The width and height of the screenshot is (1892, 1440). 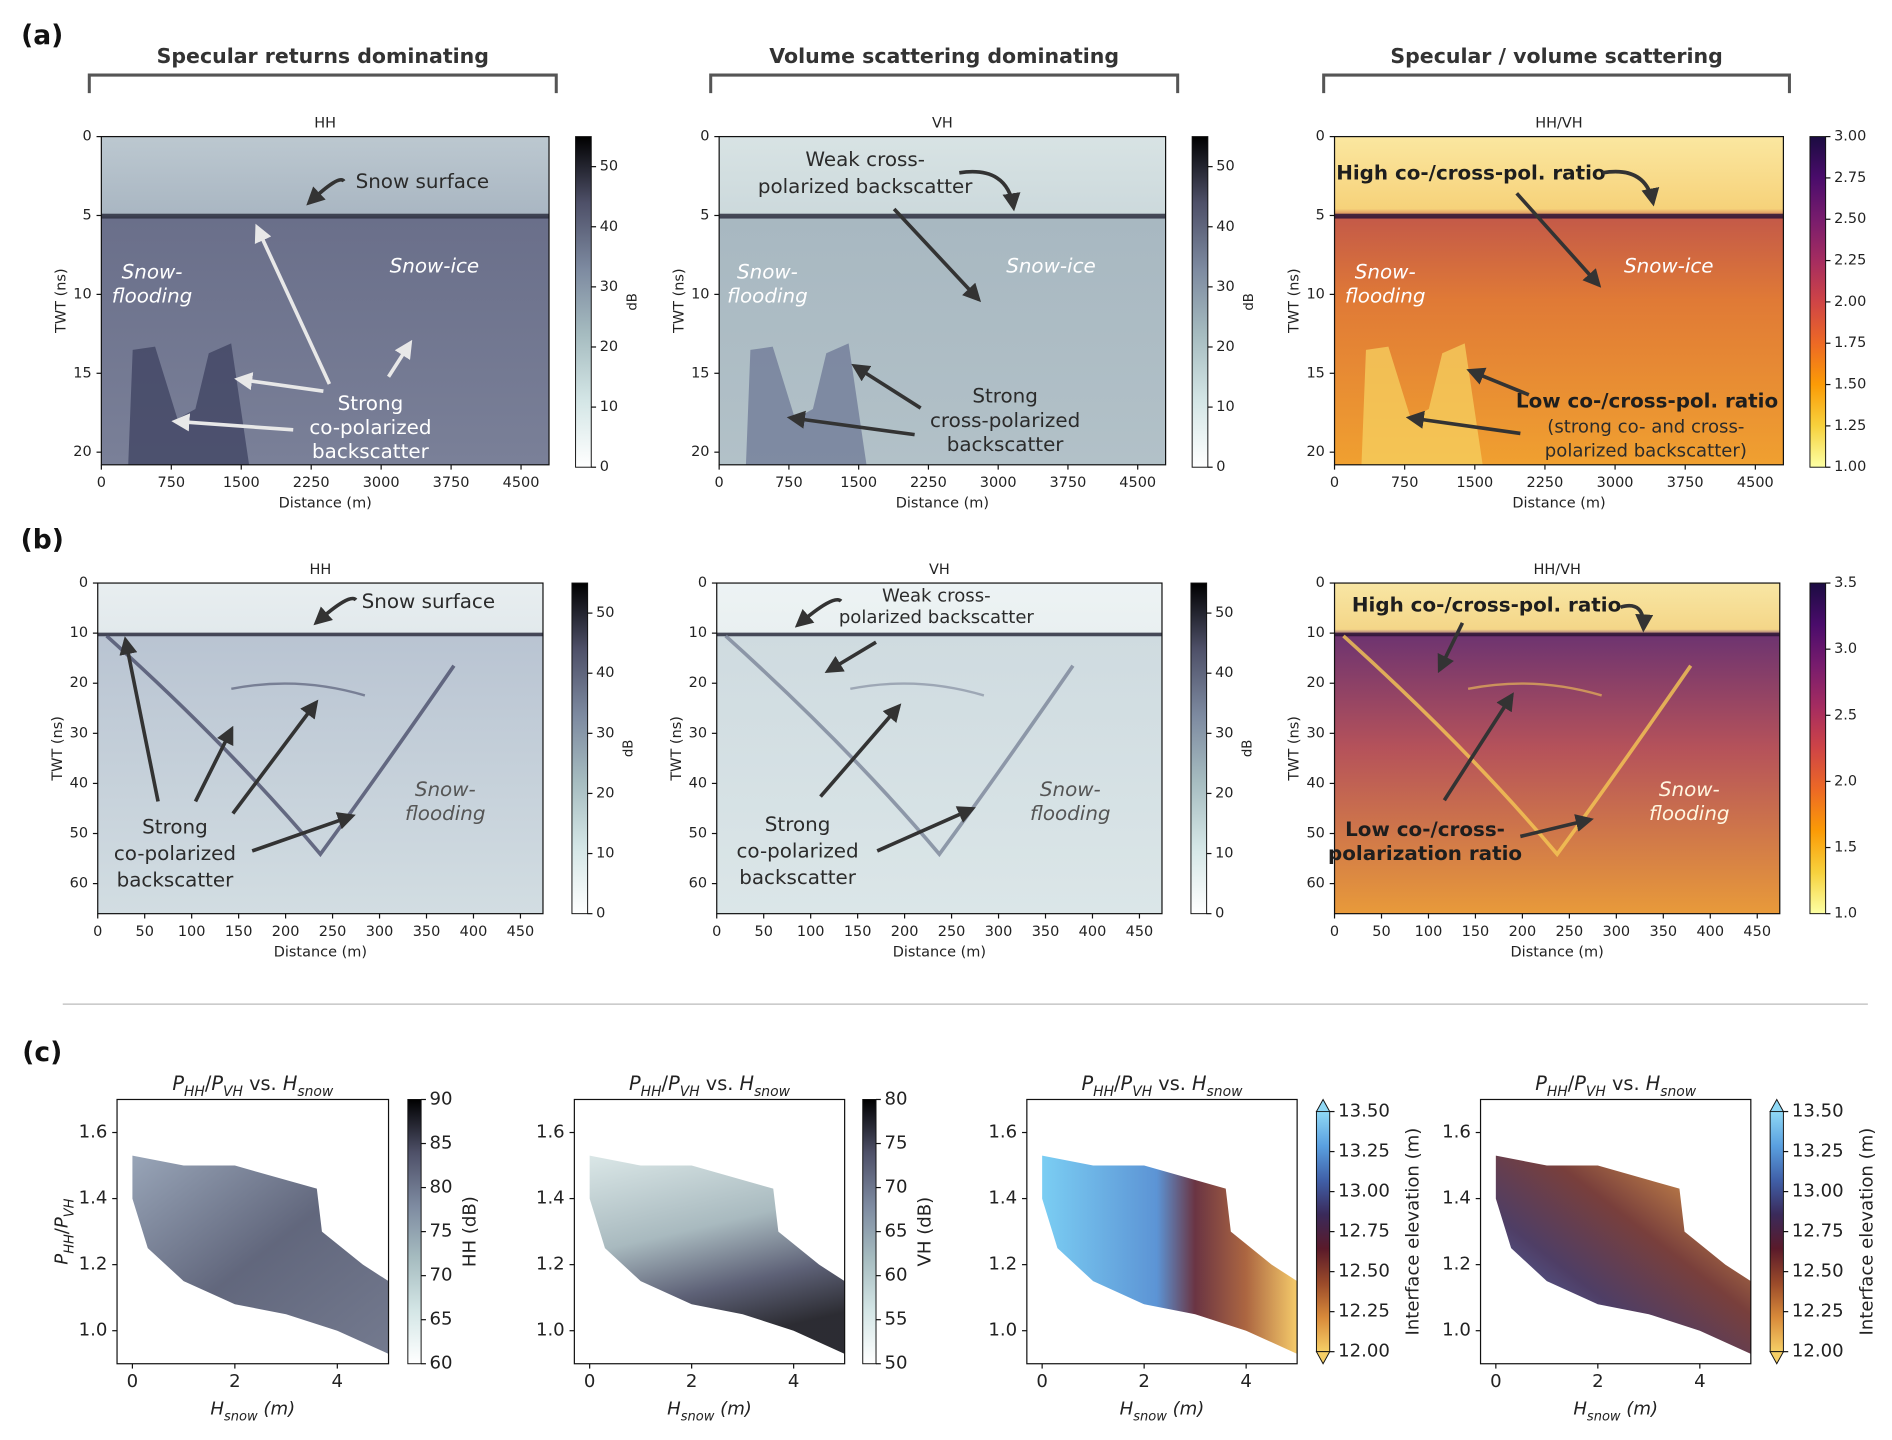 I want to click on colorbar-tick-label: 65, so click(x=441, y=1319).